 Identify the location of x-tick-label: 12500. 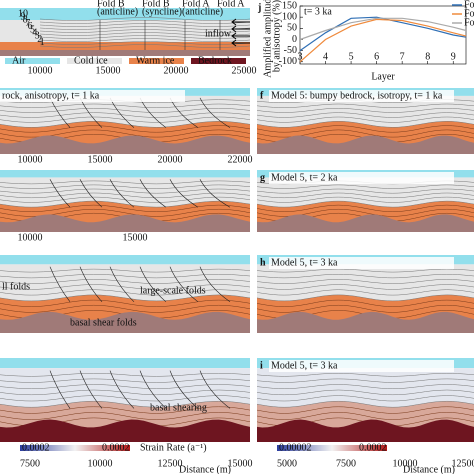
(463, 463).